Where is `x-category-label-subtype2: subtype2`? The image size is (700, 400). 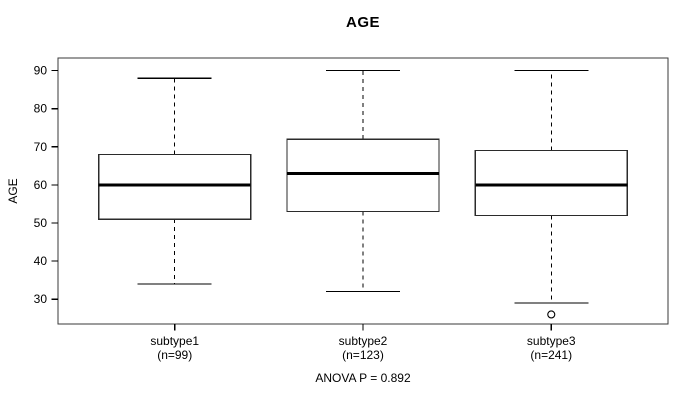
x-category-label-subtype2: subtype2 is located at coordinates (363, 341).